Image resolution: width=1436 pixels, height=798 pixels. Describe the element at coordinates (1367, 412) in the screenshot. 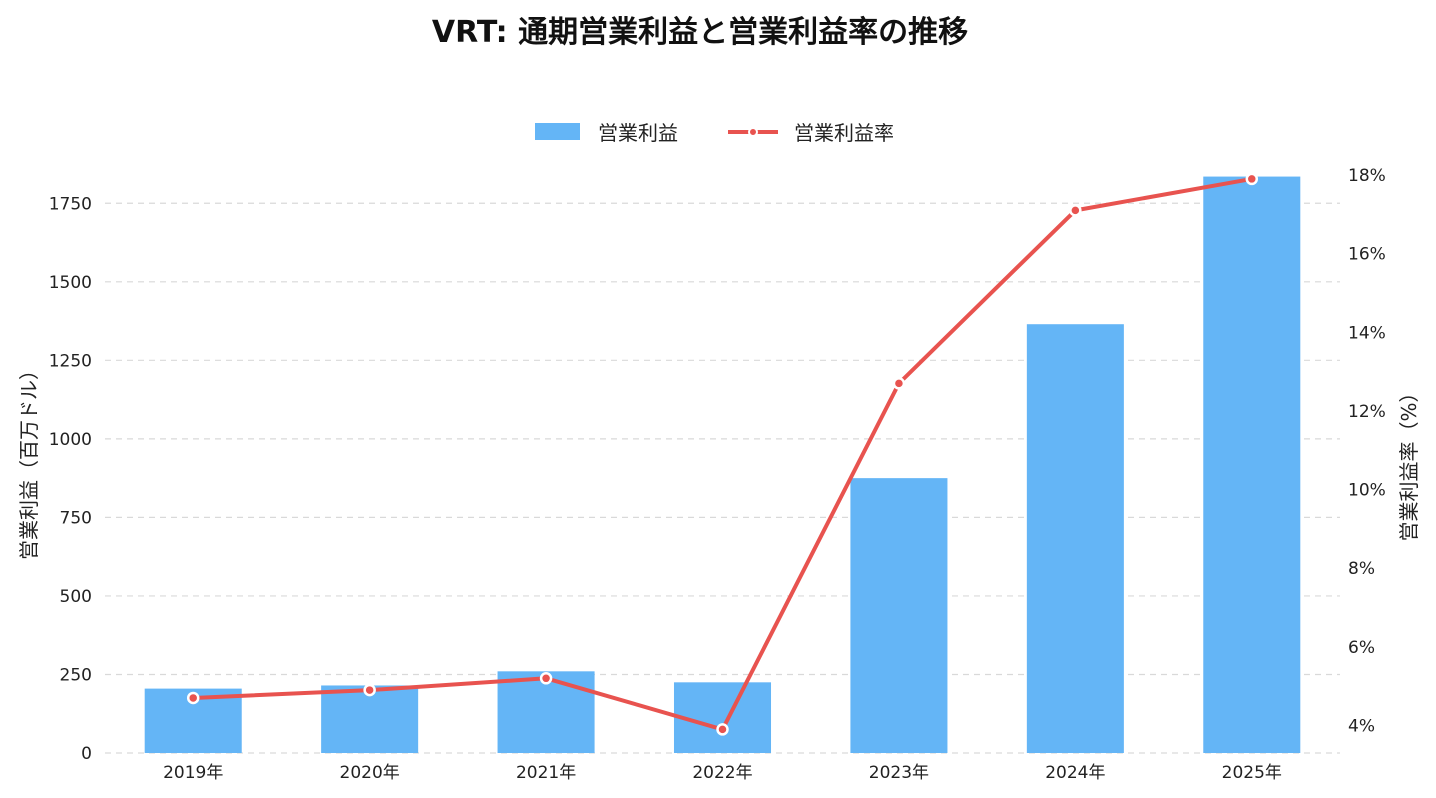

I see `right-tick-label: 12%` at that location.